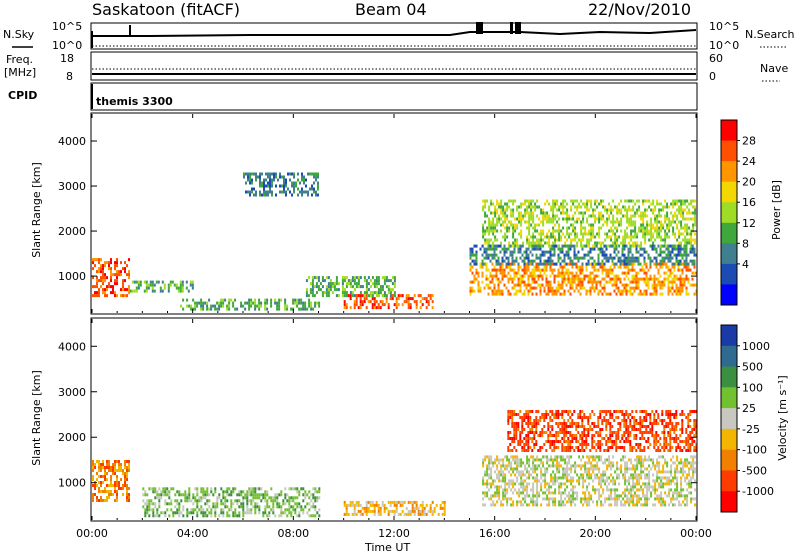  I want to click on freq-tick-top: 18, so click(67, 58).